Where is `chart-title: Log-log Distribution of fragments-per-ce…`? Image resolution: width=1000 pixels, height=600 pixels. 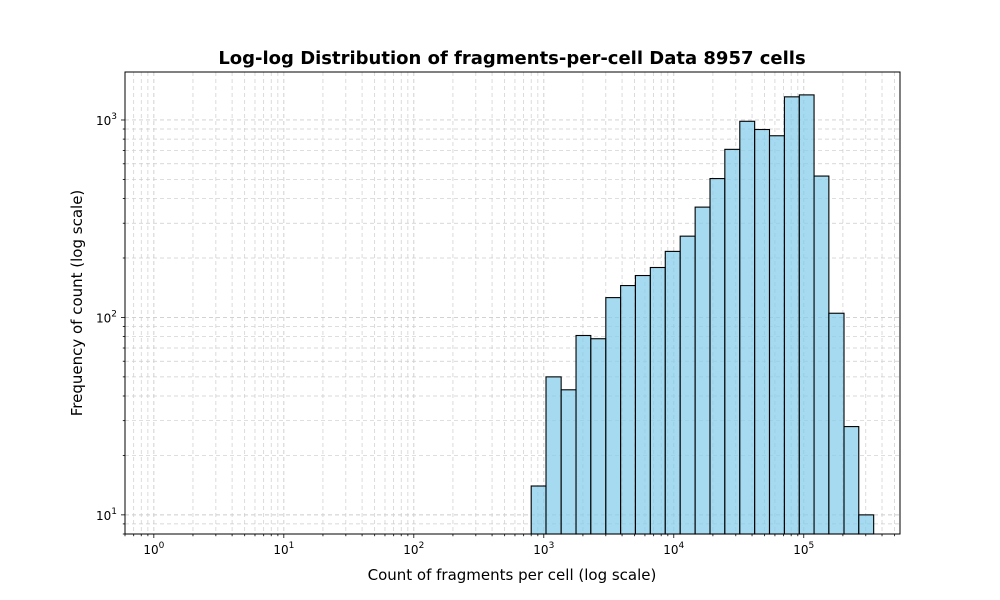 chart-title: Log-log Distribution of fragments-per-ce… is located at coordinates (511, 58).